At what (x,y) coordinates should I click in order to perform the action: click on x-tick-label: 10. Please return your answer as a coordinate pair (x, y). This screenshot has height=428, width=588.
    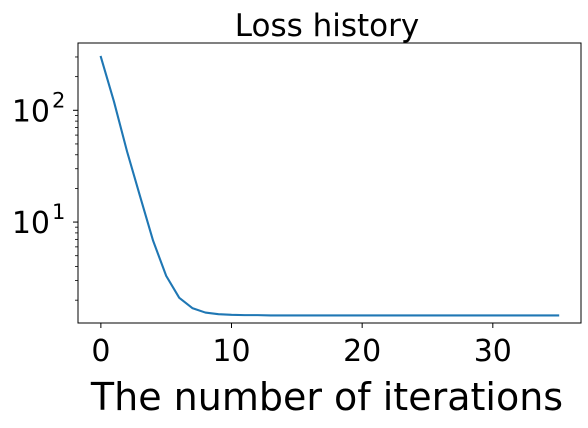
    Looking at the image, I should click on (231, 351).